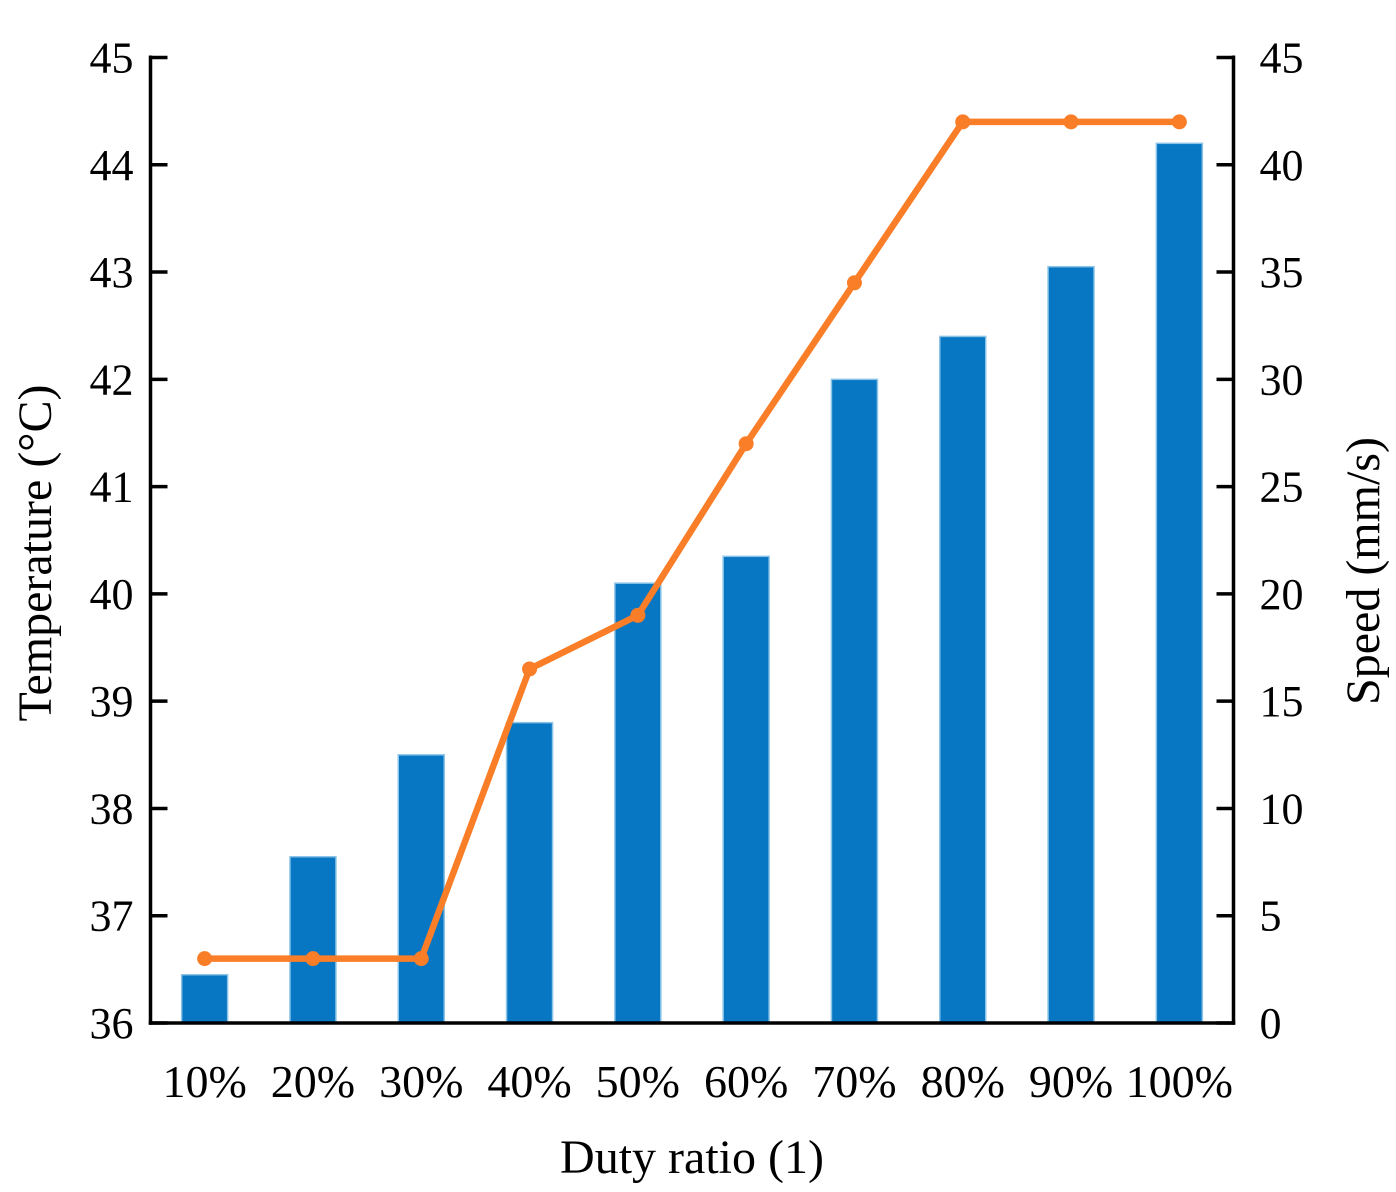 The height and width of the screenshot is (1192, 1396). Describe the element at coordinates (1282, 487) in the screenshot. I see `right-axis-tick-label: 25` at that location.